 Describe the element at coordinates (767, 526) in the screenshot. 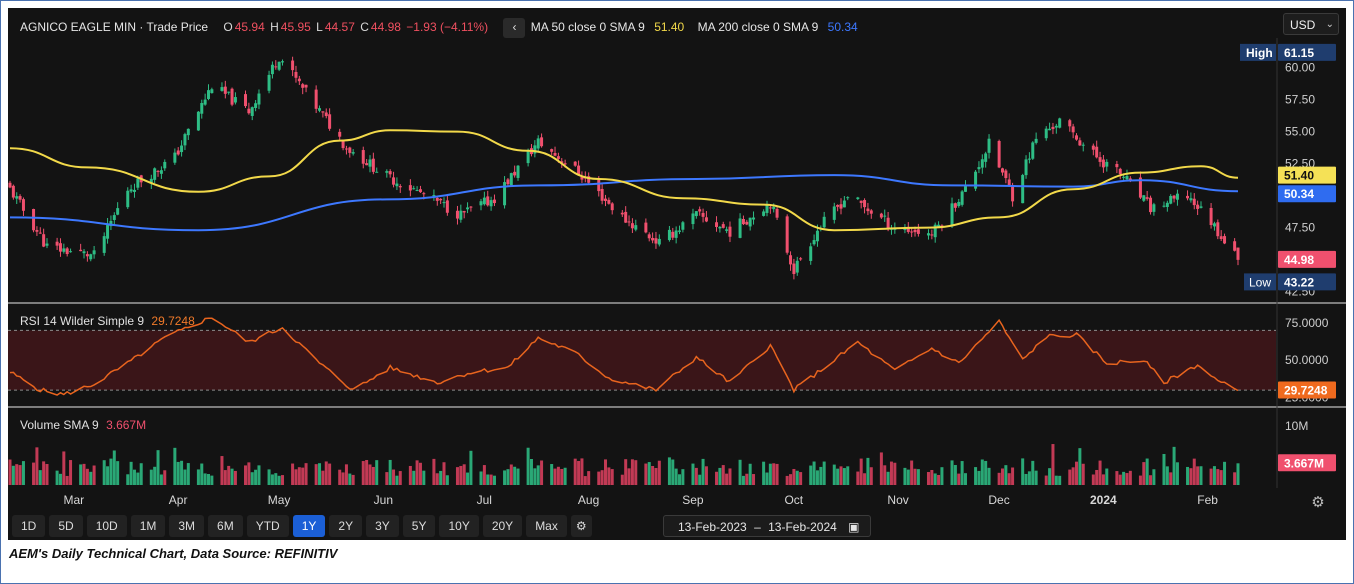

I see `date-range-picker: 13-Feb-2023 – 13-Feb-2024 ▣` at that location.